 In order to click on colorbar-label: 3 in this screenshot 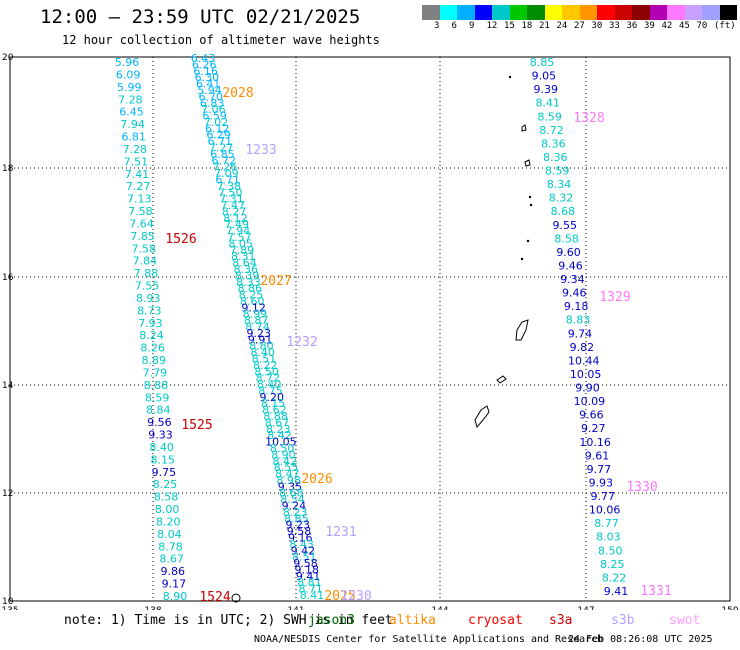, I will do `click(437, 26)`.